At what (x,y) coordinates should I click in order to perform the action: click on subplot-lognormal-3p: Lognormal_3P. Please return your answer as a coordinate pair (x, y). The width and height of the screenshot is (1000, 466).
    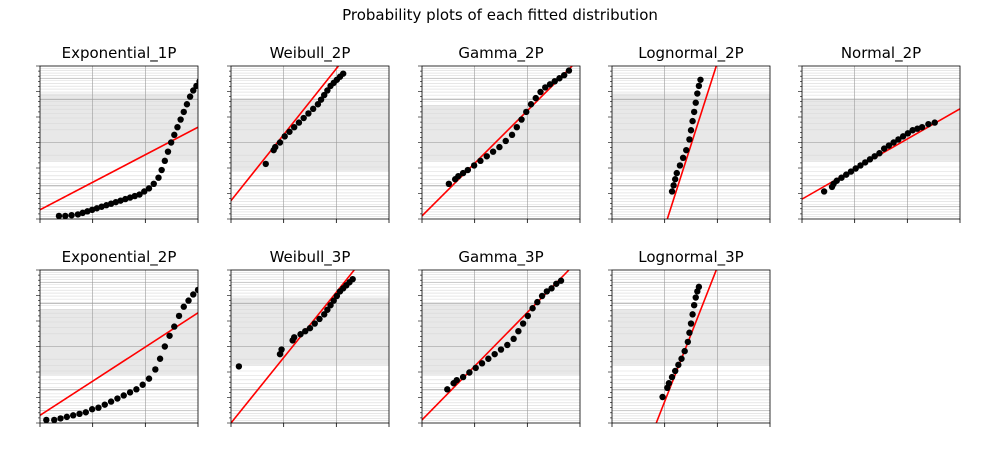
    Looking at the image, I should click on (689, 337).